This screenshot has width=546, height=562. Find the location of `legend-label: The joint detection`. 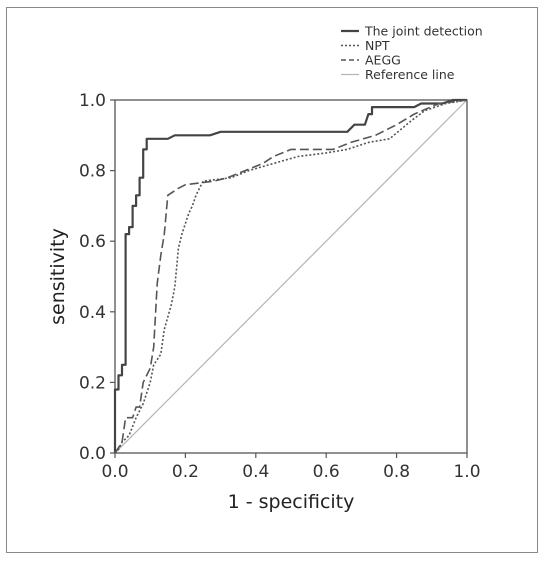

legend-label: The joint detection is located at coordinates (423, 31).